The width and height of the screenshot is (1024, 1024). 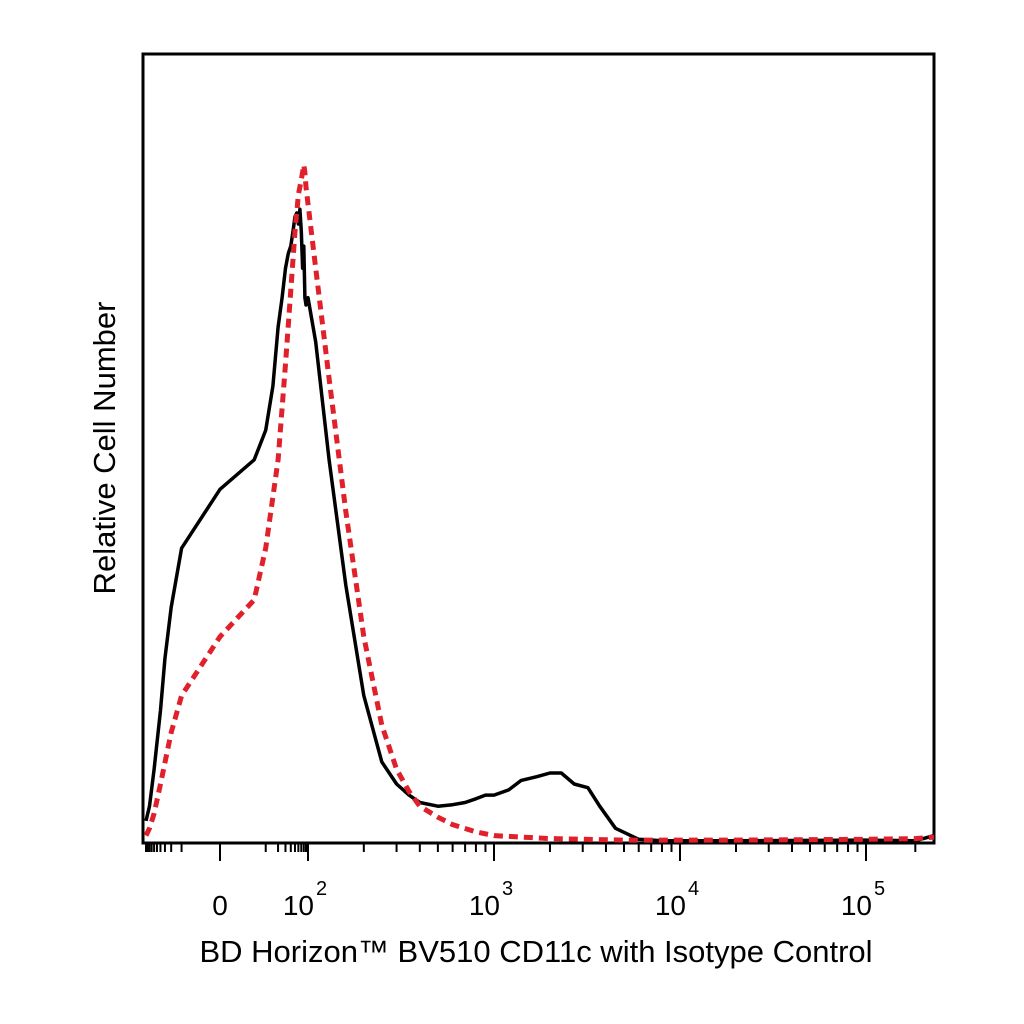 What do you see at coordinates (507, 889) in the screenshot?
I see `x-tick-exponent: 3` at bounding box center [507, 889].